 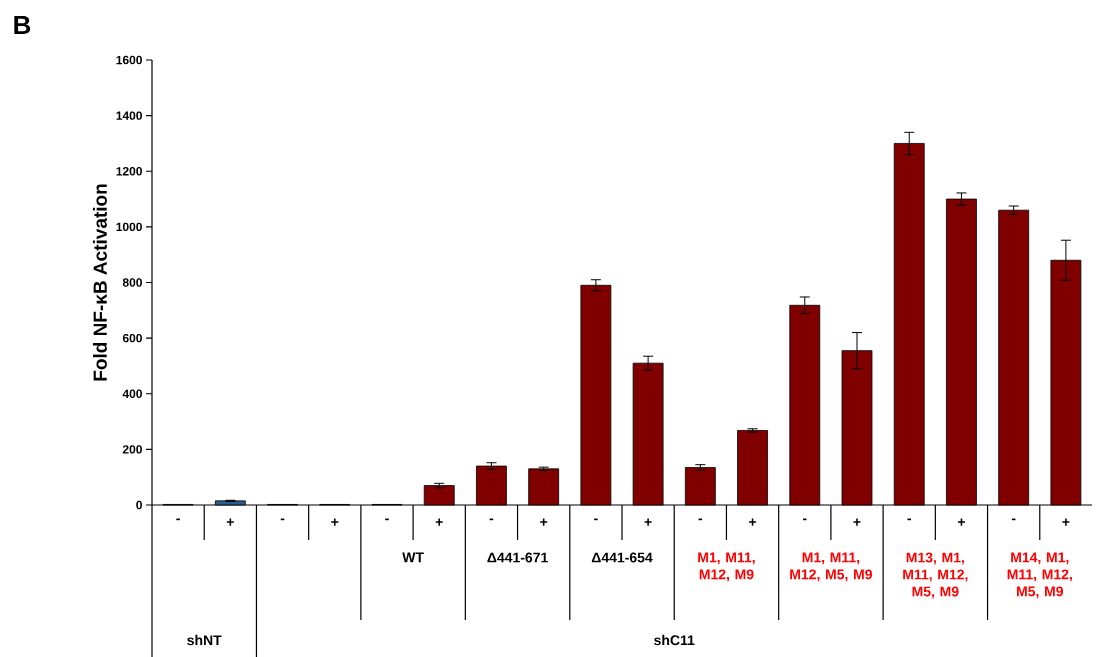 I want to click on y-tick-label: 600, so click(x=132, y=338).